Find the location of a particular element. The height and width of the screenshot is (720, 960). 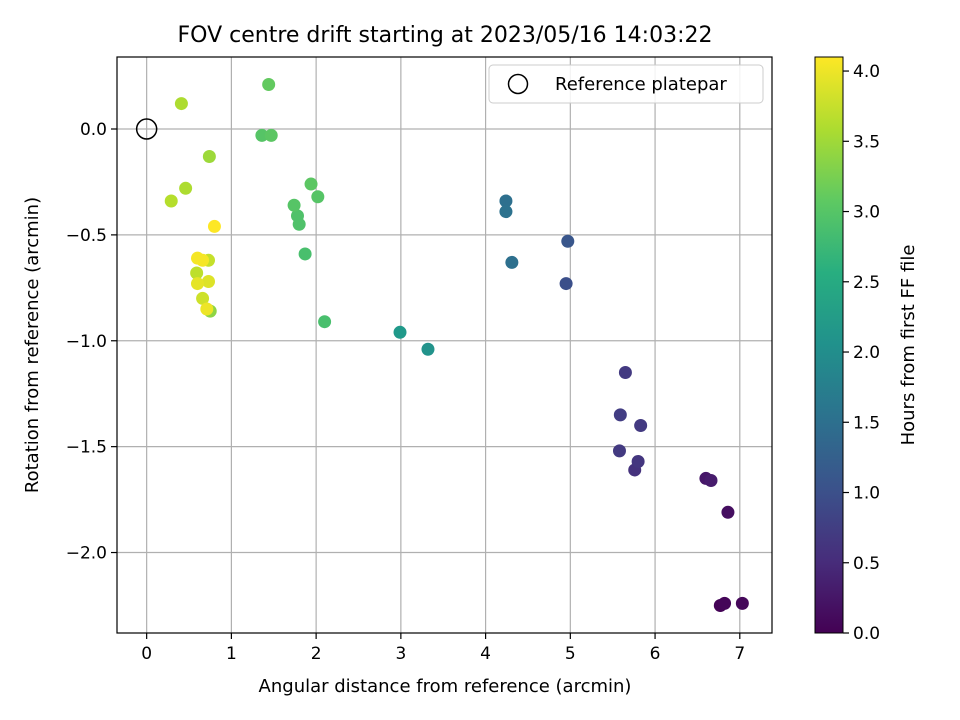

x-tick-label: 5 is located at coordinates (570, 654).